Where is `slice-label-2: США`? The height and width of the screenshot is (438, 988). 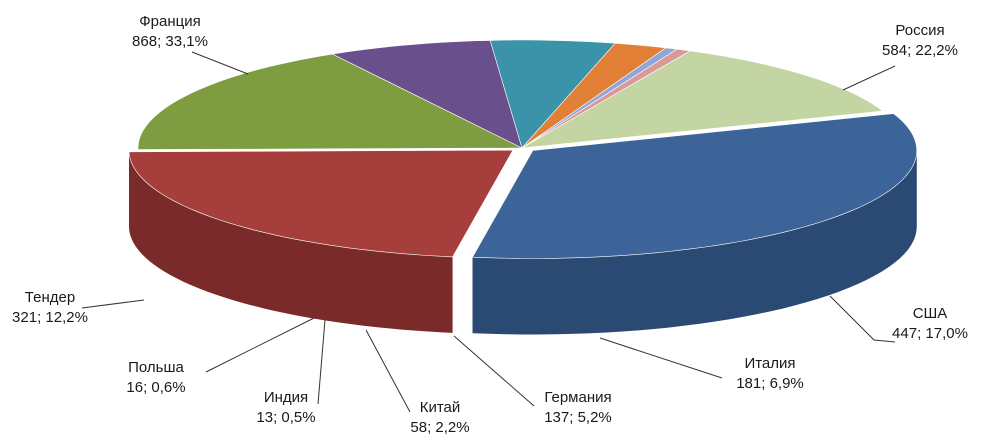 slice-label-2: США is located at coordinates (930, 313).